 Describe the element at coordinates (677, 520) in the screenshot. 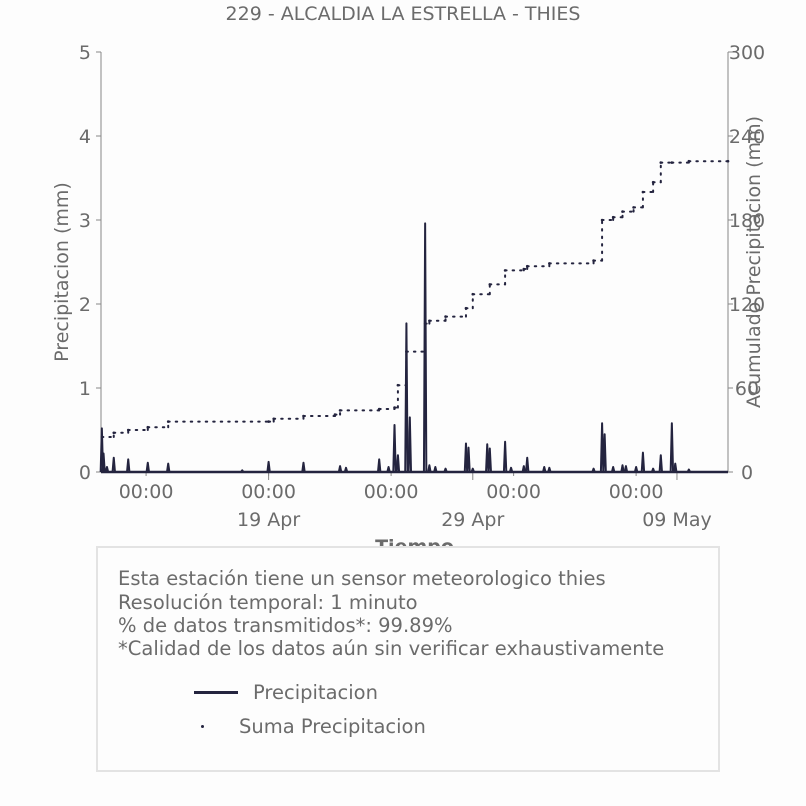

I see `x-major-tick-label: 09 May` at that location.